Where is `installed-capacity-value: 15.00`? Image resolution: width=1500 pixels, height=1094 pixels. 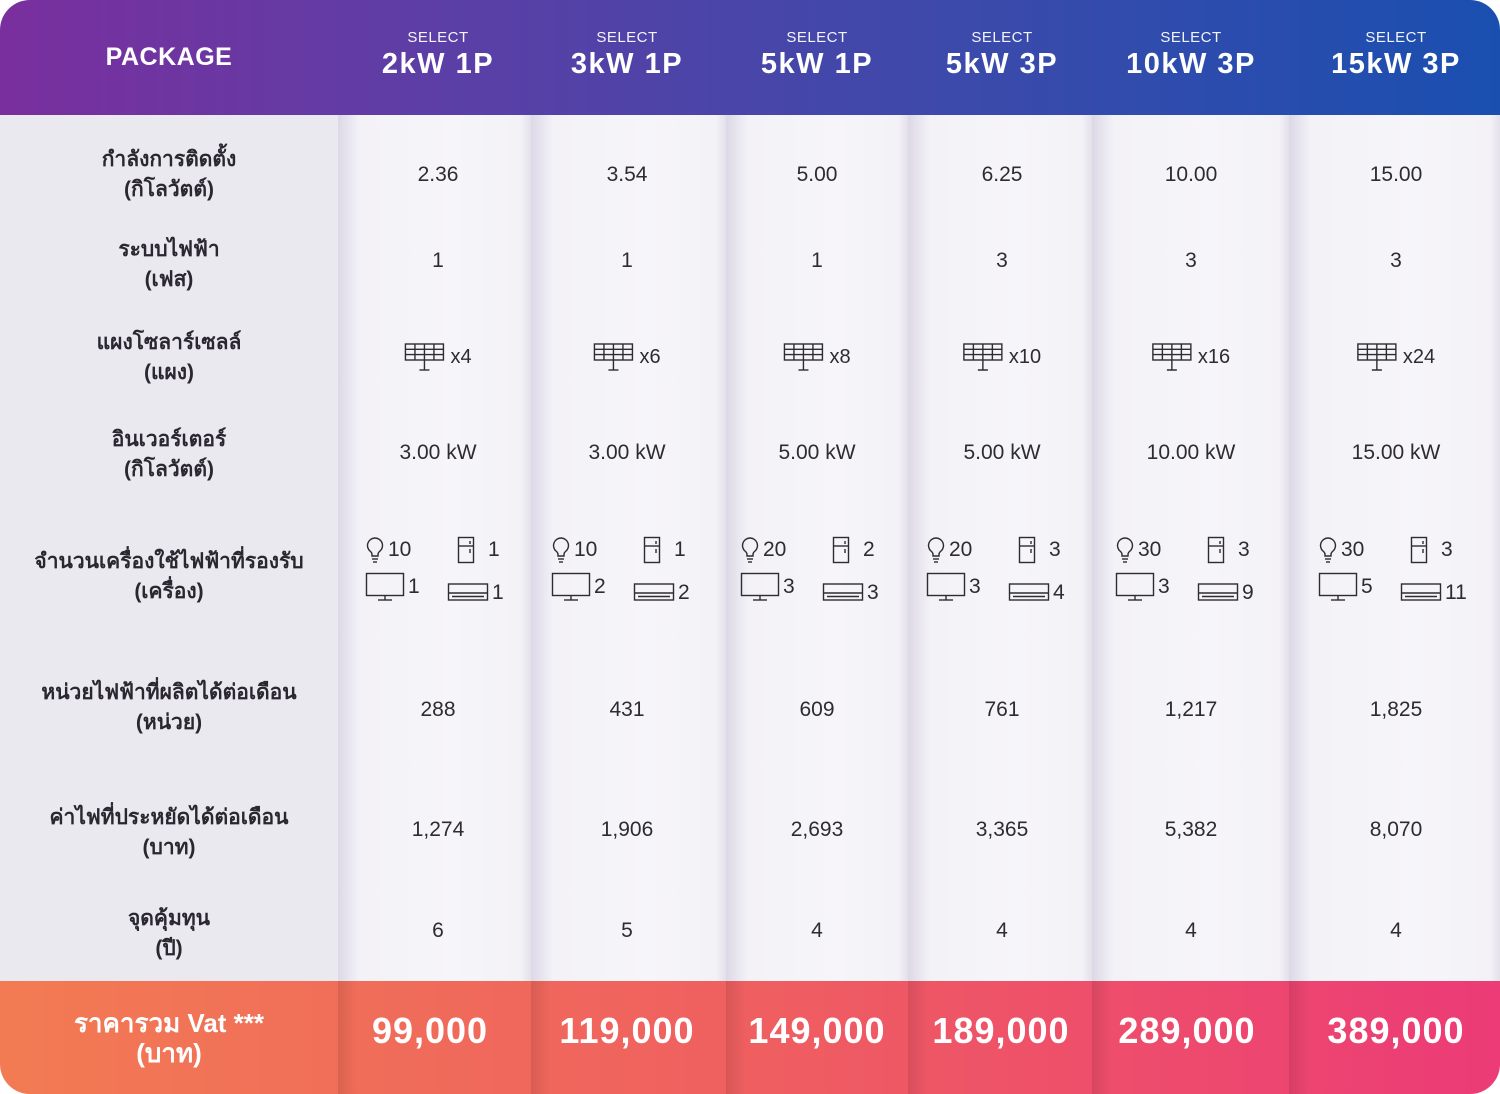
installed-capacity-value: 15.00 is located at coordinates (1396, 174).